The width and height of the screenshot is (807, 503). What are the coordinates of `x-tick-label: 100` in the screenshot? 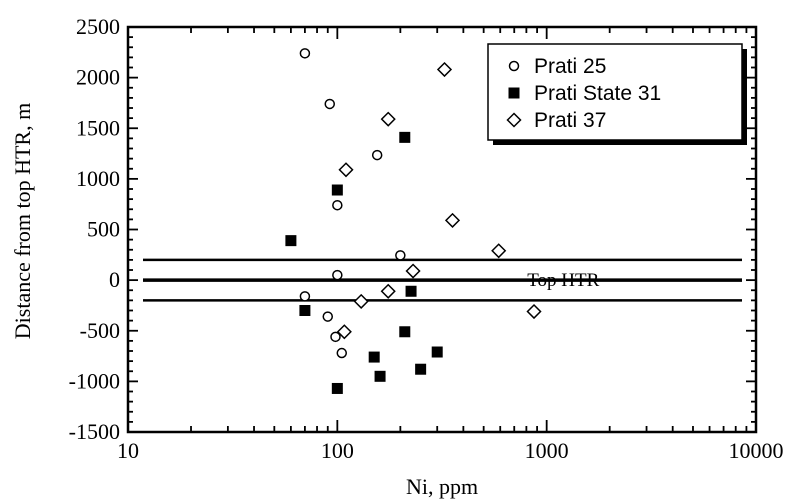 It's located at (337, 450).